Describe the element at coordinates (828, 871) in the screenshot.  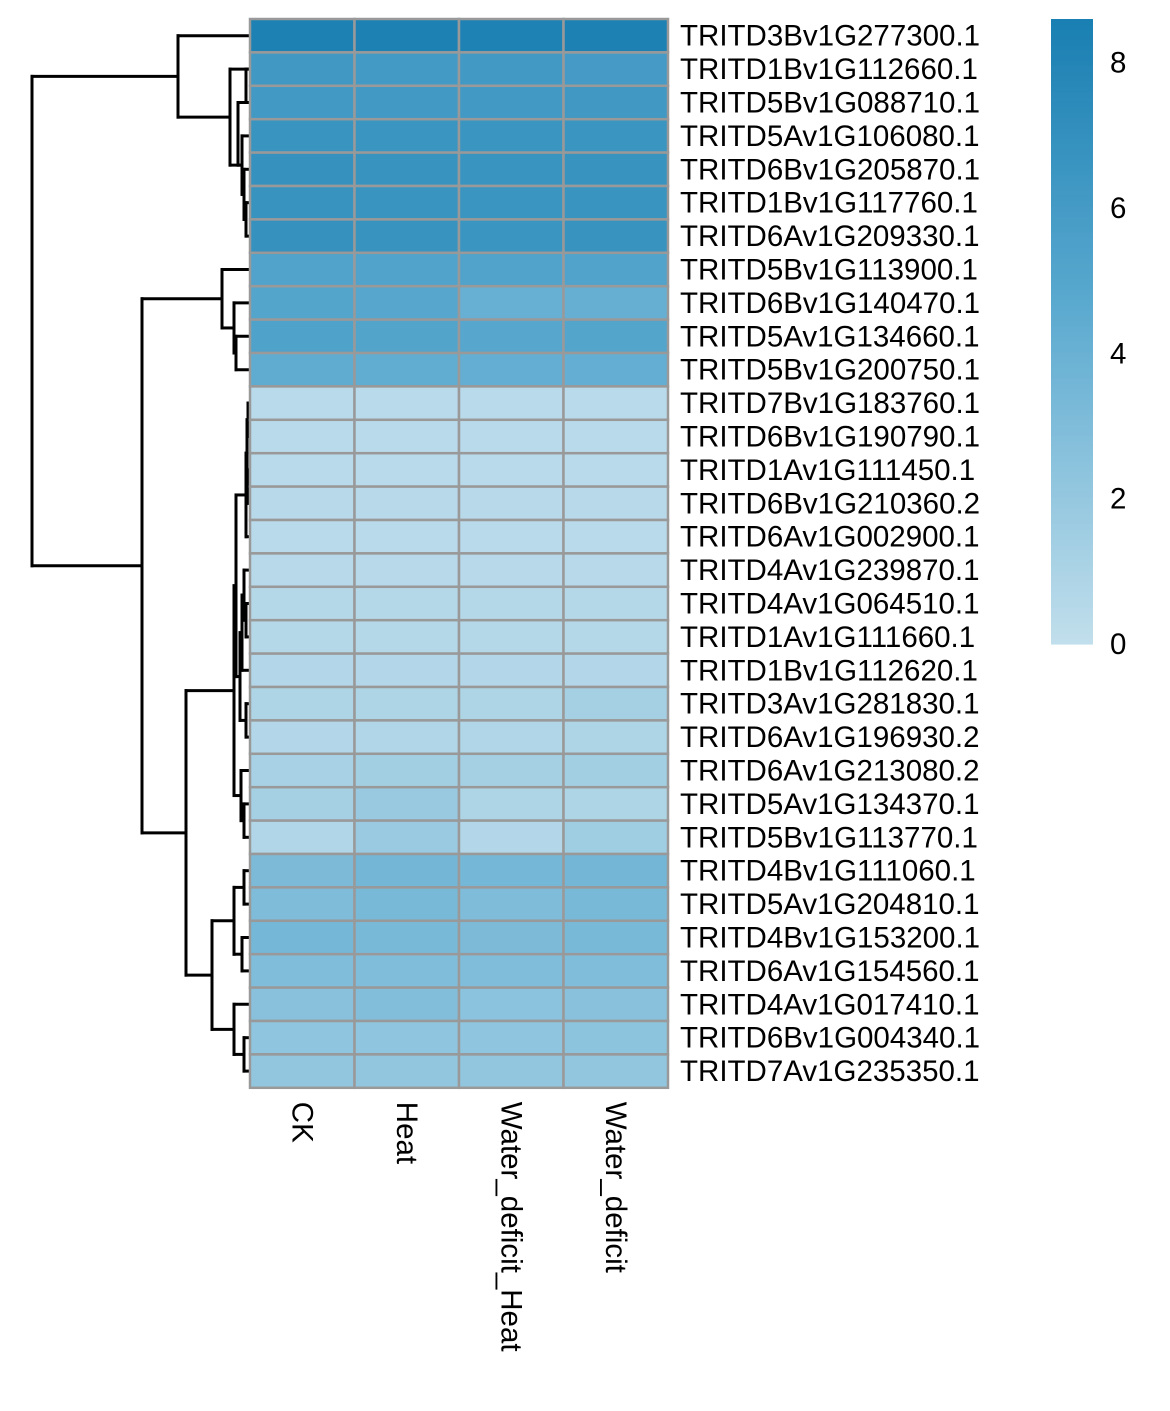
I see `row-label: TRITD4Bv1G111060.1` at that location.